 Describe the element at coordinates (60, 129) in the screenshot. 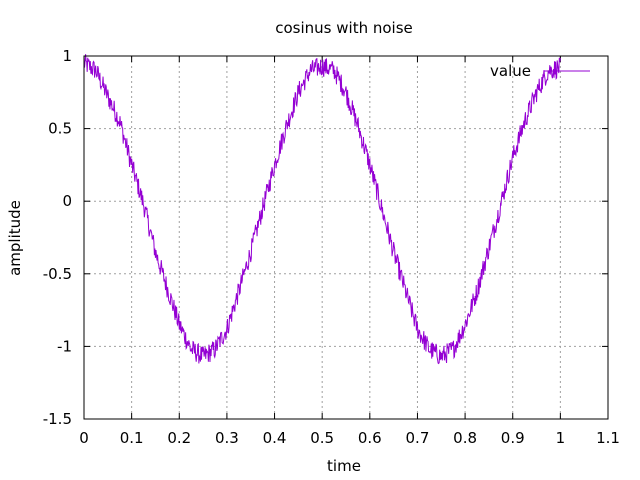

I see `y-tick-label: 0.5` at that location.